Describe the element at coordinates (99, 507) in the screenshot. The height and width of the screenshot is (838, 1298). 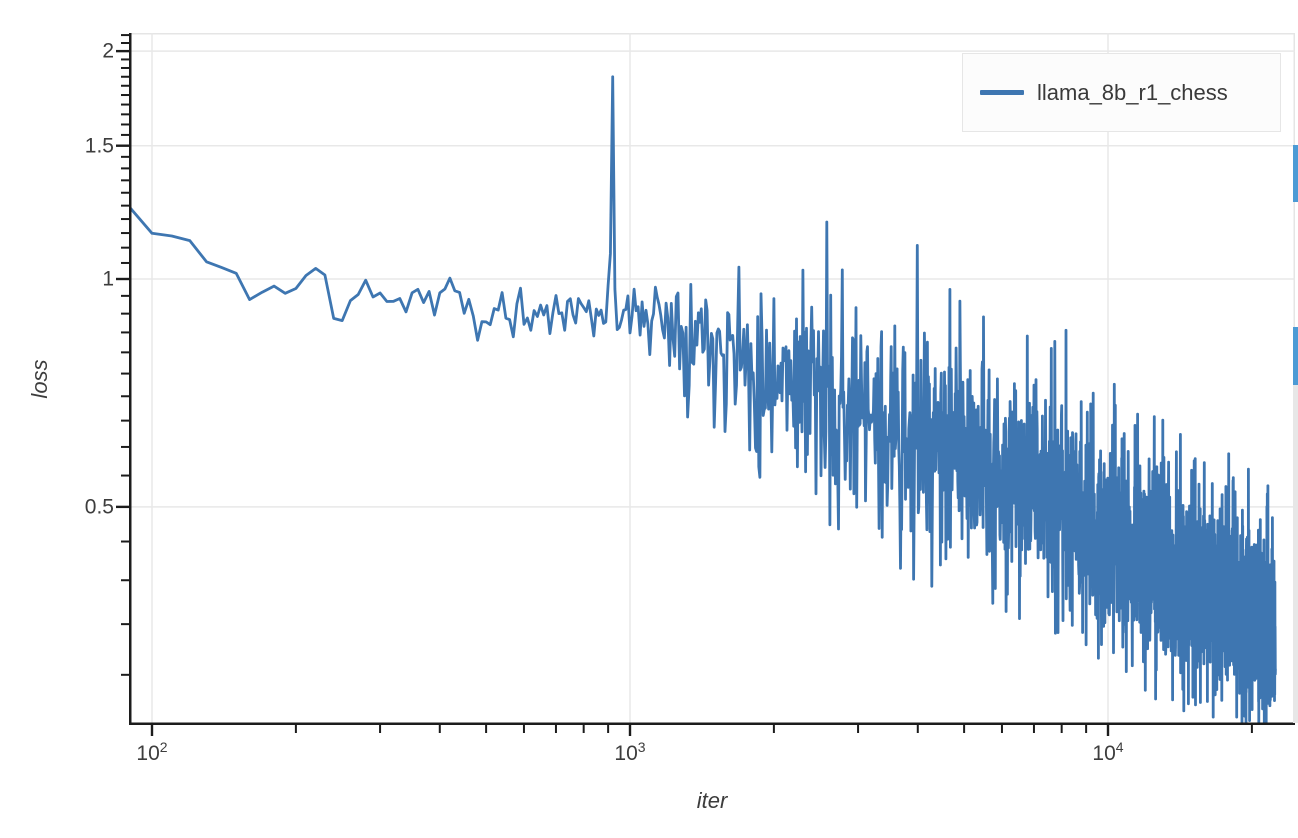
I see `y-tick-label: 0.5` at that location.